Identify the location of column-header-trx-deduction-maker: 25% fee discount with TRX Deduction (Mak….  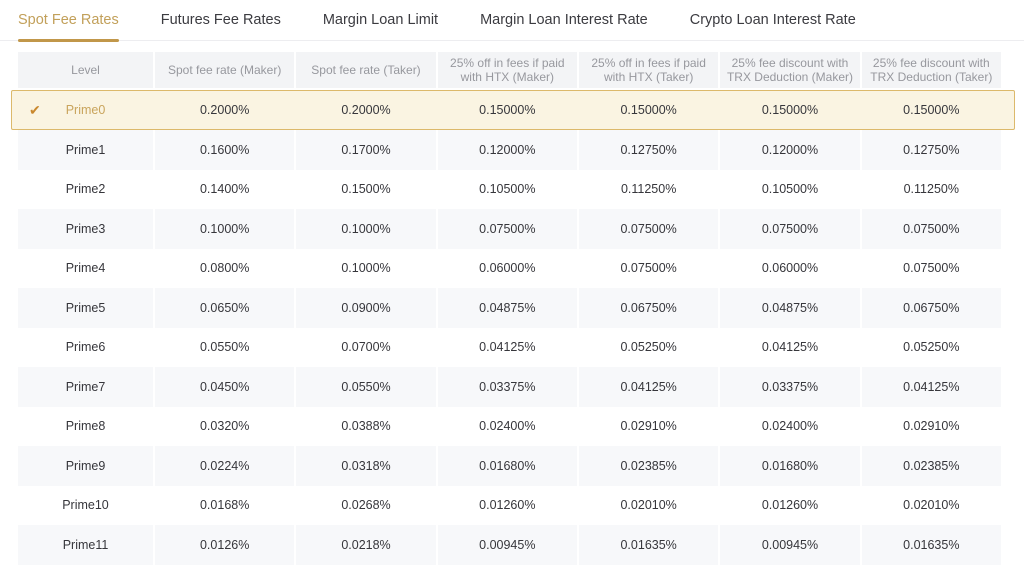
(791, 70).